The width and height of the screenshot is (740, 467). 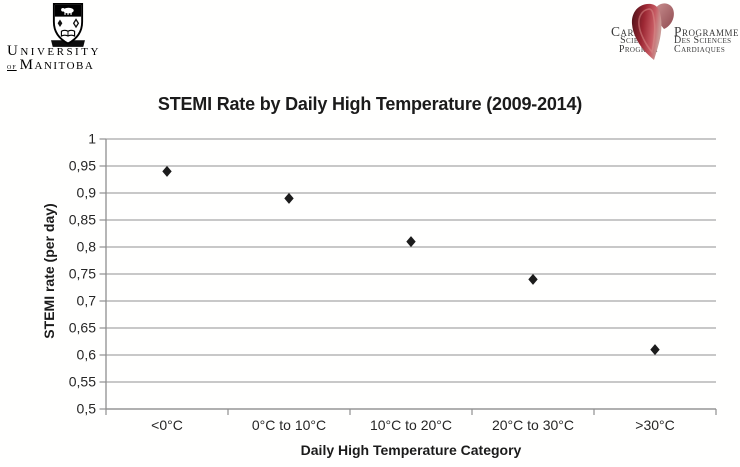 I want to click on des-sciences-text: Des Sciences, so click(x=703, y=40).